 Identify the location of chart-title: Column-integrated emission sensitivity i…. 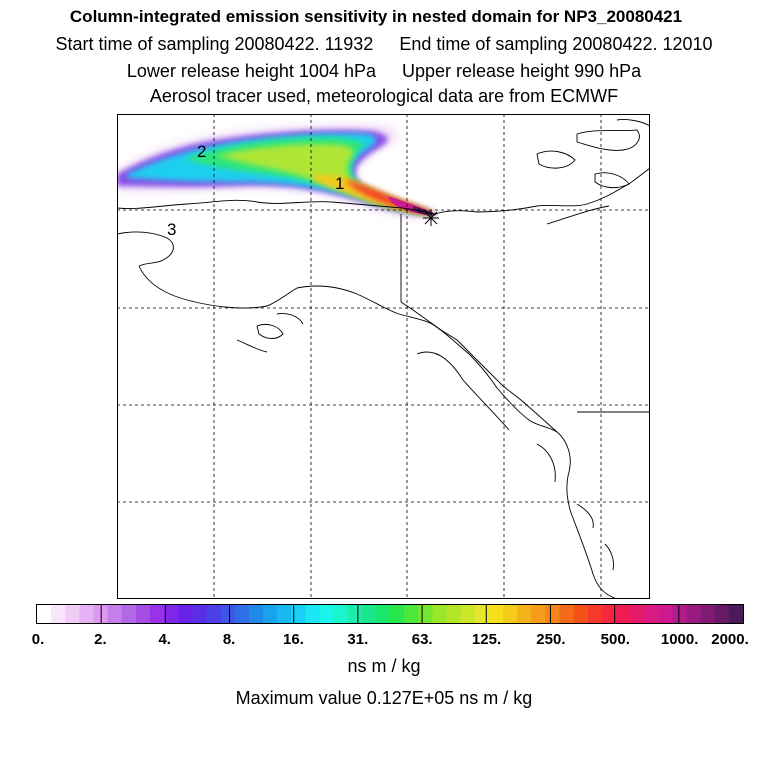
(376, 16).